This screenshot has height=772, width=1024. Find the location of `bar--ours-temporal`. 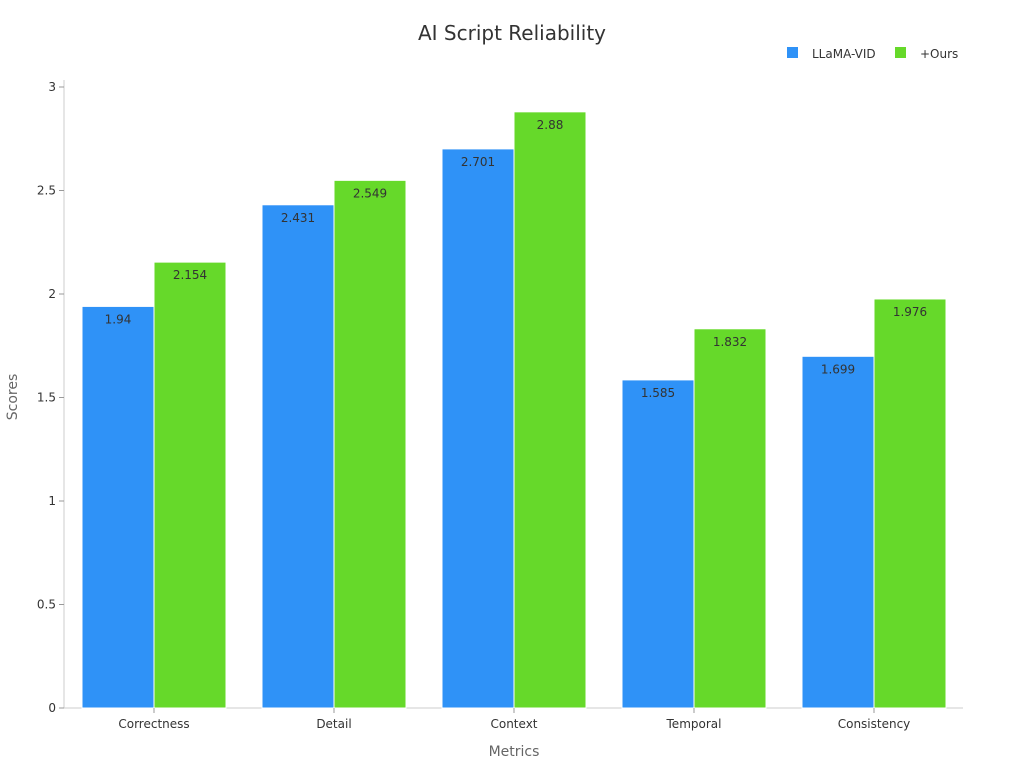

bar--ours-temporal is located at coordinates (730, 518).